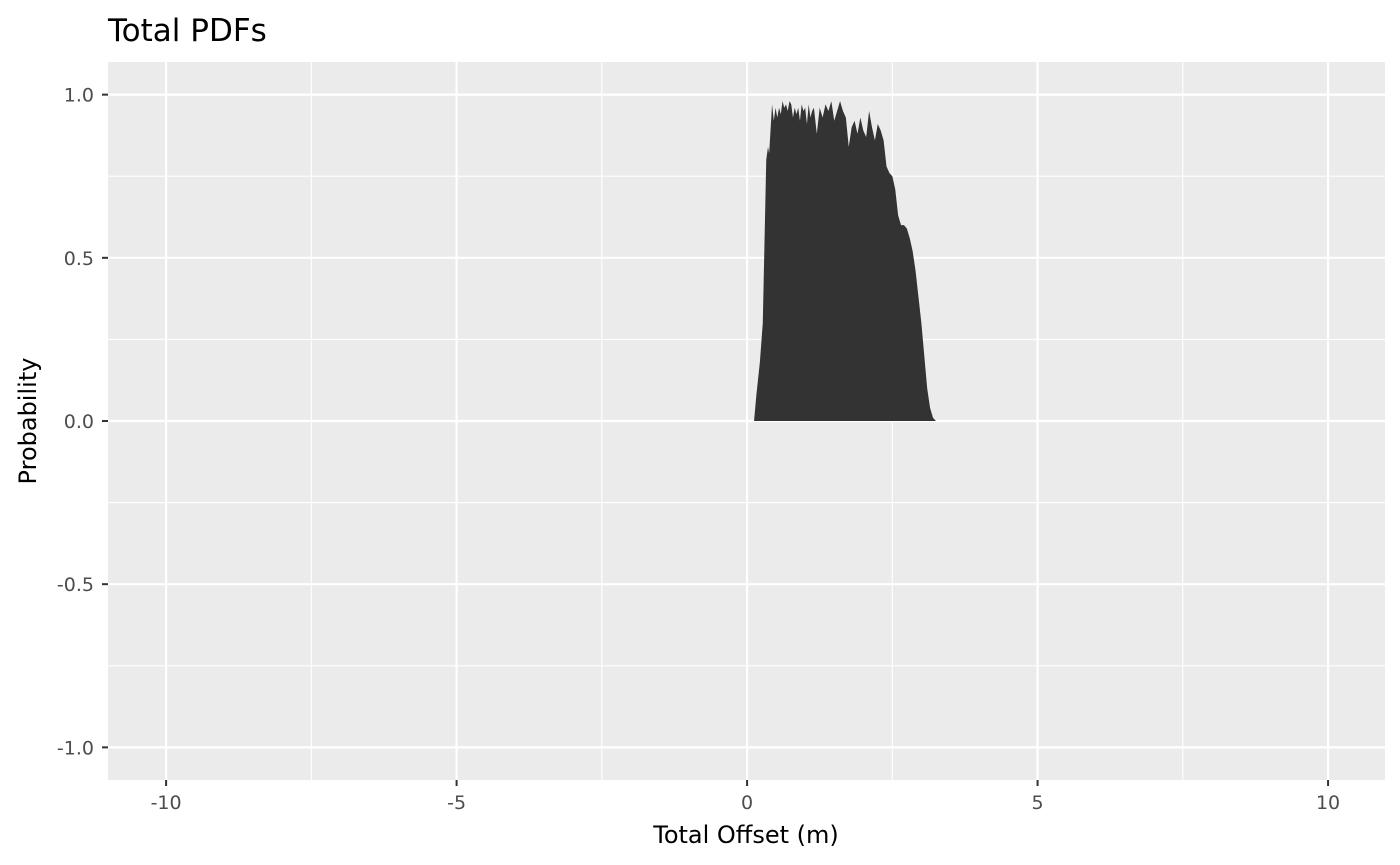 The image size is (1400, 865). I want to click on y-tick-label: -0.5, so click(75, 585).